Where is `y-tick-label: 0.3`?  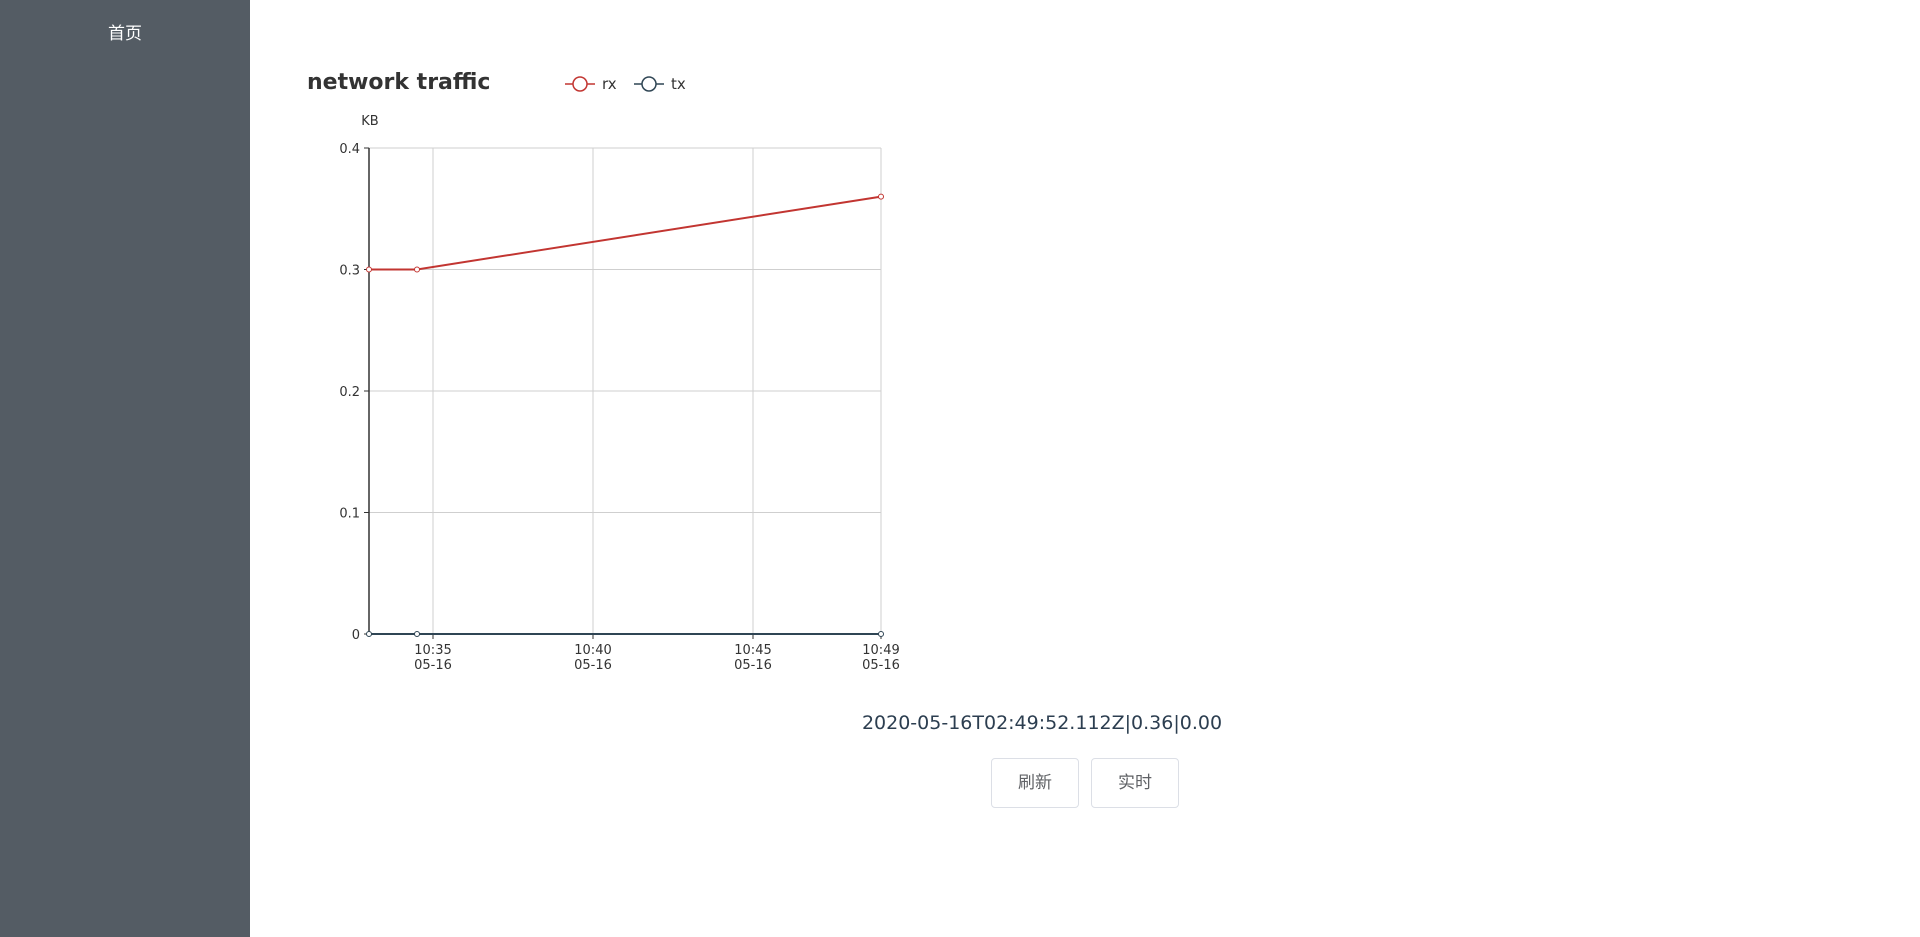
y-tick-label: 0.3 is located at coordinates (349, 271).